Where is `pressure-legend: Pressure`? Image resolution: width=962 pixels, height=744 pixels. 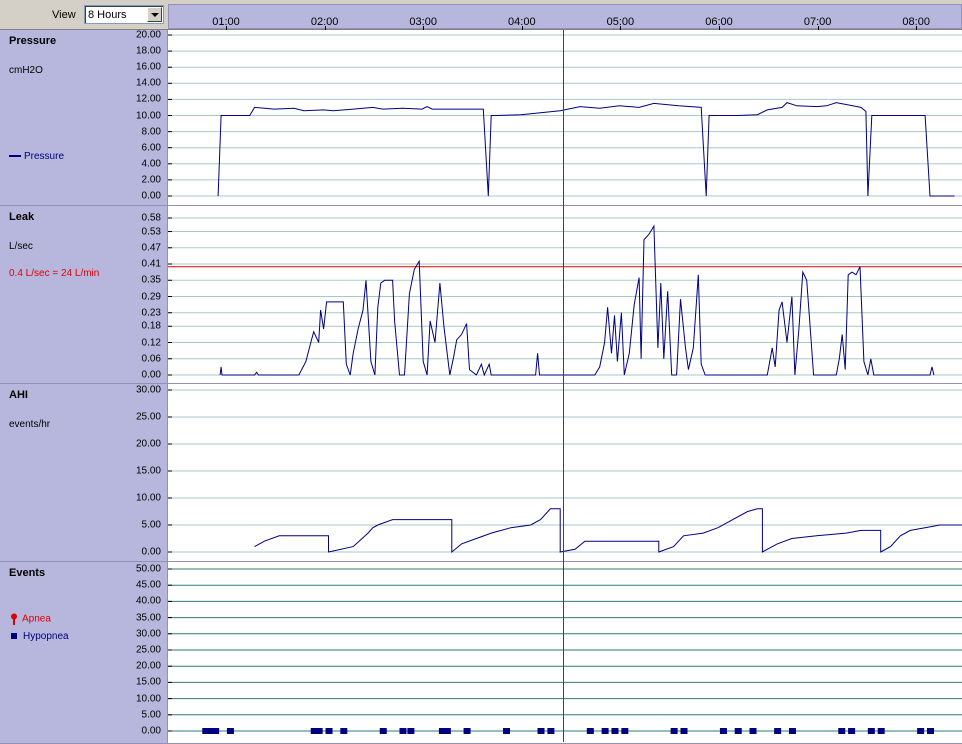
pressure-legend: Pressure is located at coordinates (36, 156).